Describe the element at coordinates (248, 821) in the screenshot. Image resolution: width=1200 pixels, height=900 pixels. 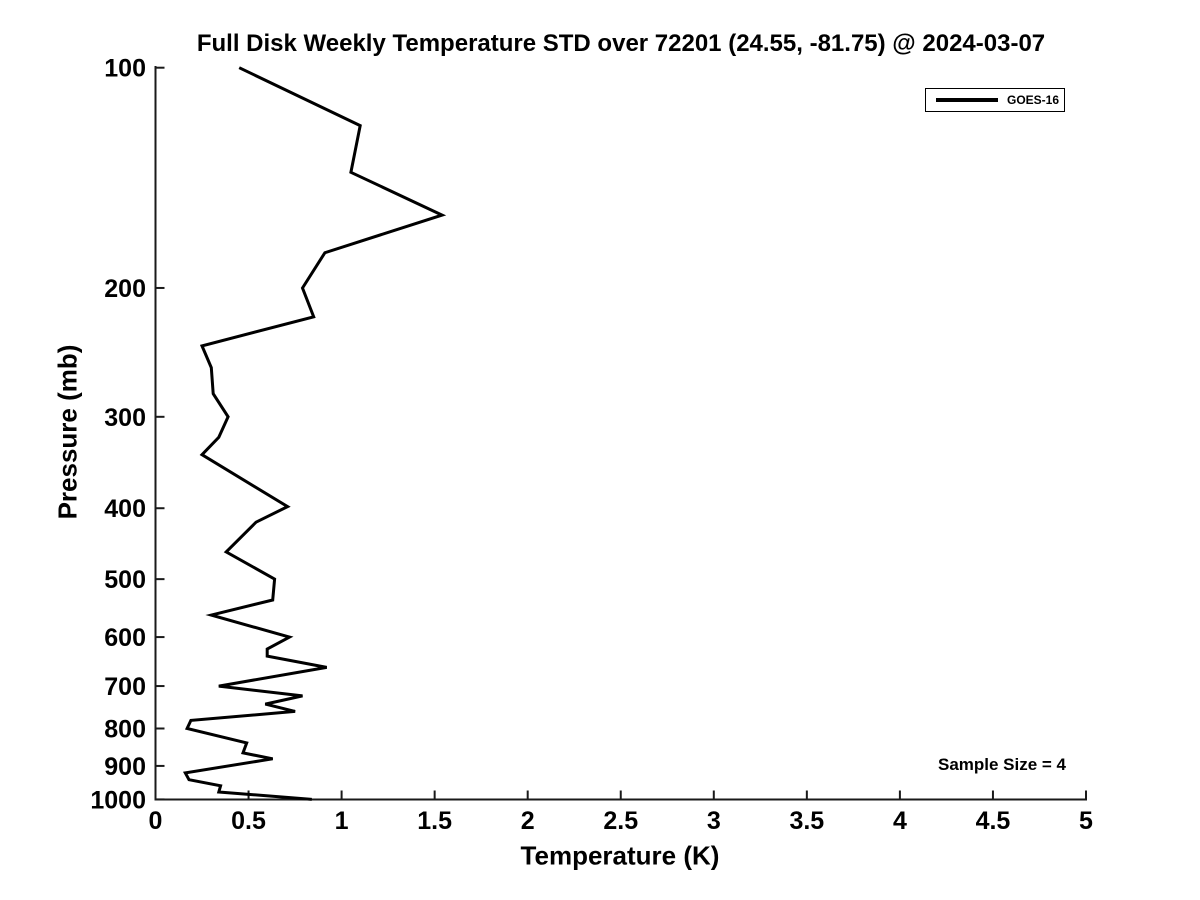
I see `x-tick-label: 0.5` at that location.